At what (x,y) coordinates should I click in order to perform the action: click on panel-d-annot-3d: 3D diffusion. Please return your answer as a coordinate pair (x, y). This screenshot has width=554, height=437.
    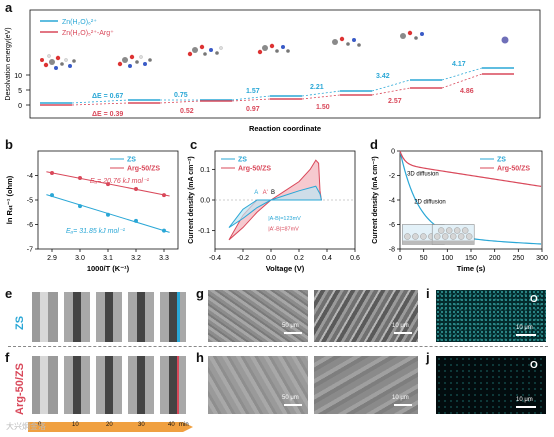
    Looking at the image, I should click on (423, 175).